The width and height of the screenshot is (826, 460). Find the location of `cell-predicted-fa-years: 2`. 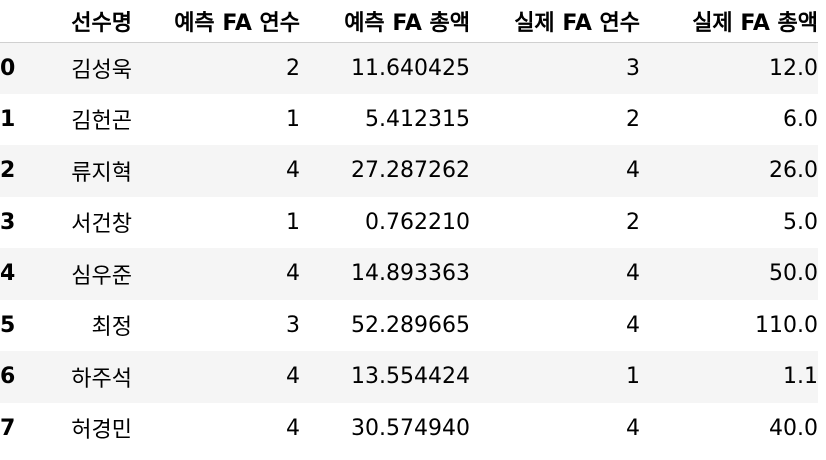

cell-predicted-fa-years: 2 is located at coordinates (293, 68).